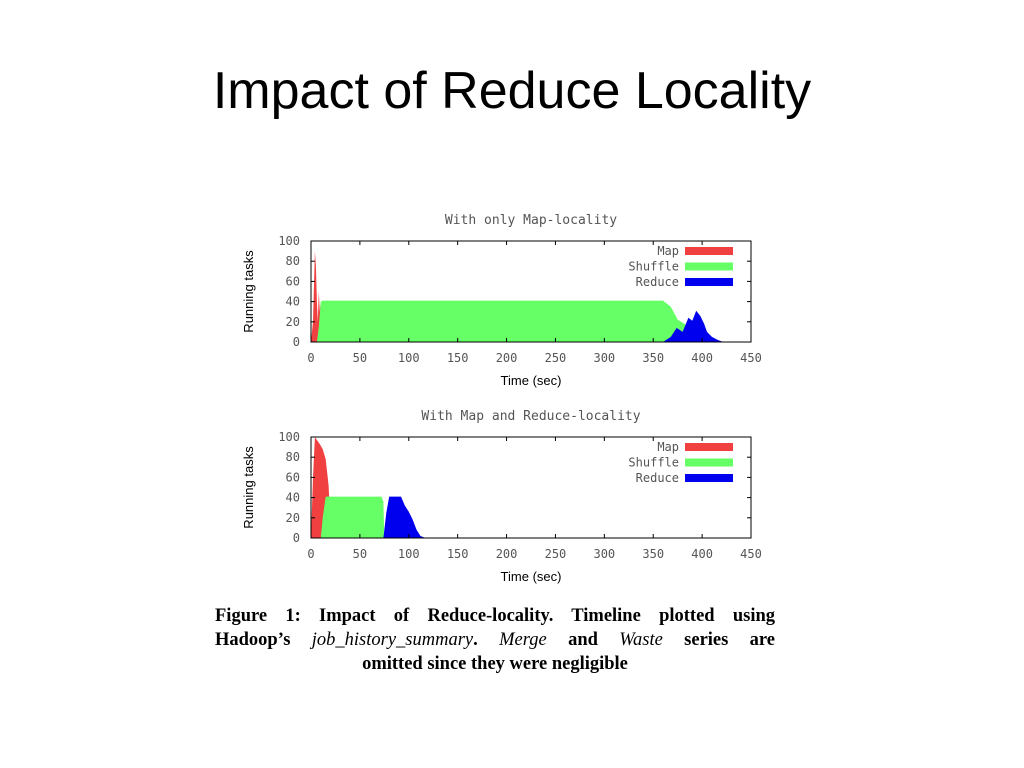  Describe the element at coordinates (531, 220) in the screenshot. I see `chart-title: With only Map-locality` at that location.